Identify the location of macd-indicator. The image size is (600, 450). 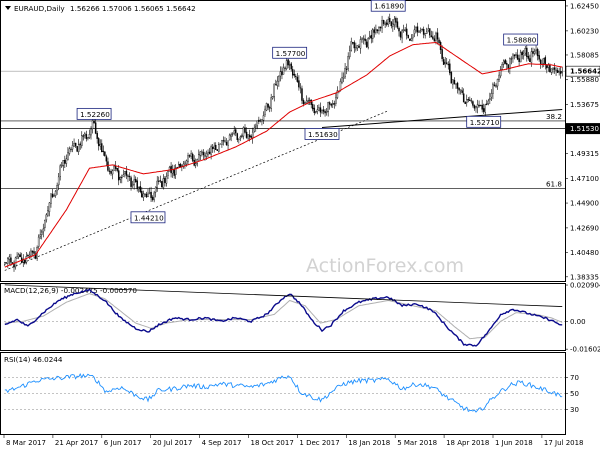
(284, 315).